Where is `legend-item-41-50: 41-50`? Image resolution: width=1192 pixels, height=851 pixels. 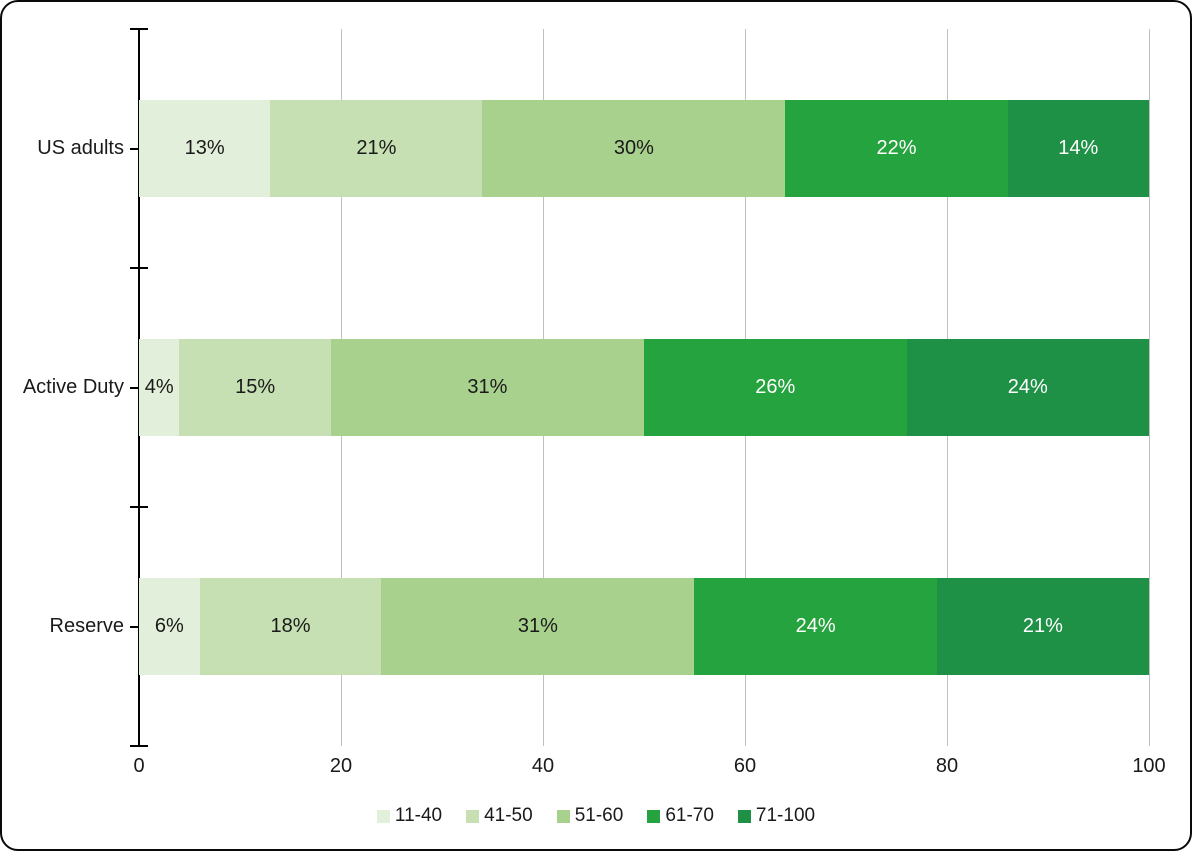
legend-item-41-50: 41-50 is located at coordinates (499, 816).